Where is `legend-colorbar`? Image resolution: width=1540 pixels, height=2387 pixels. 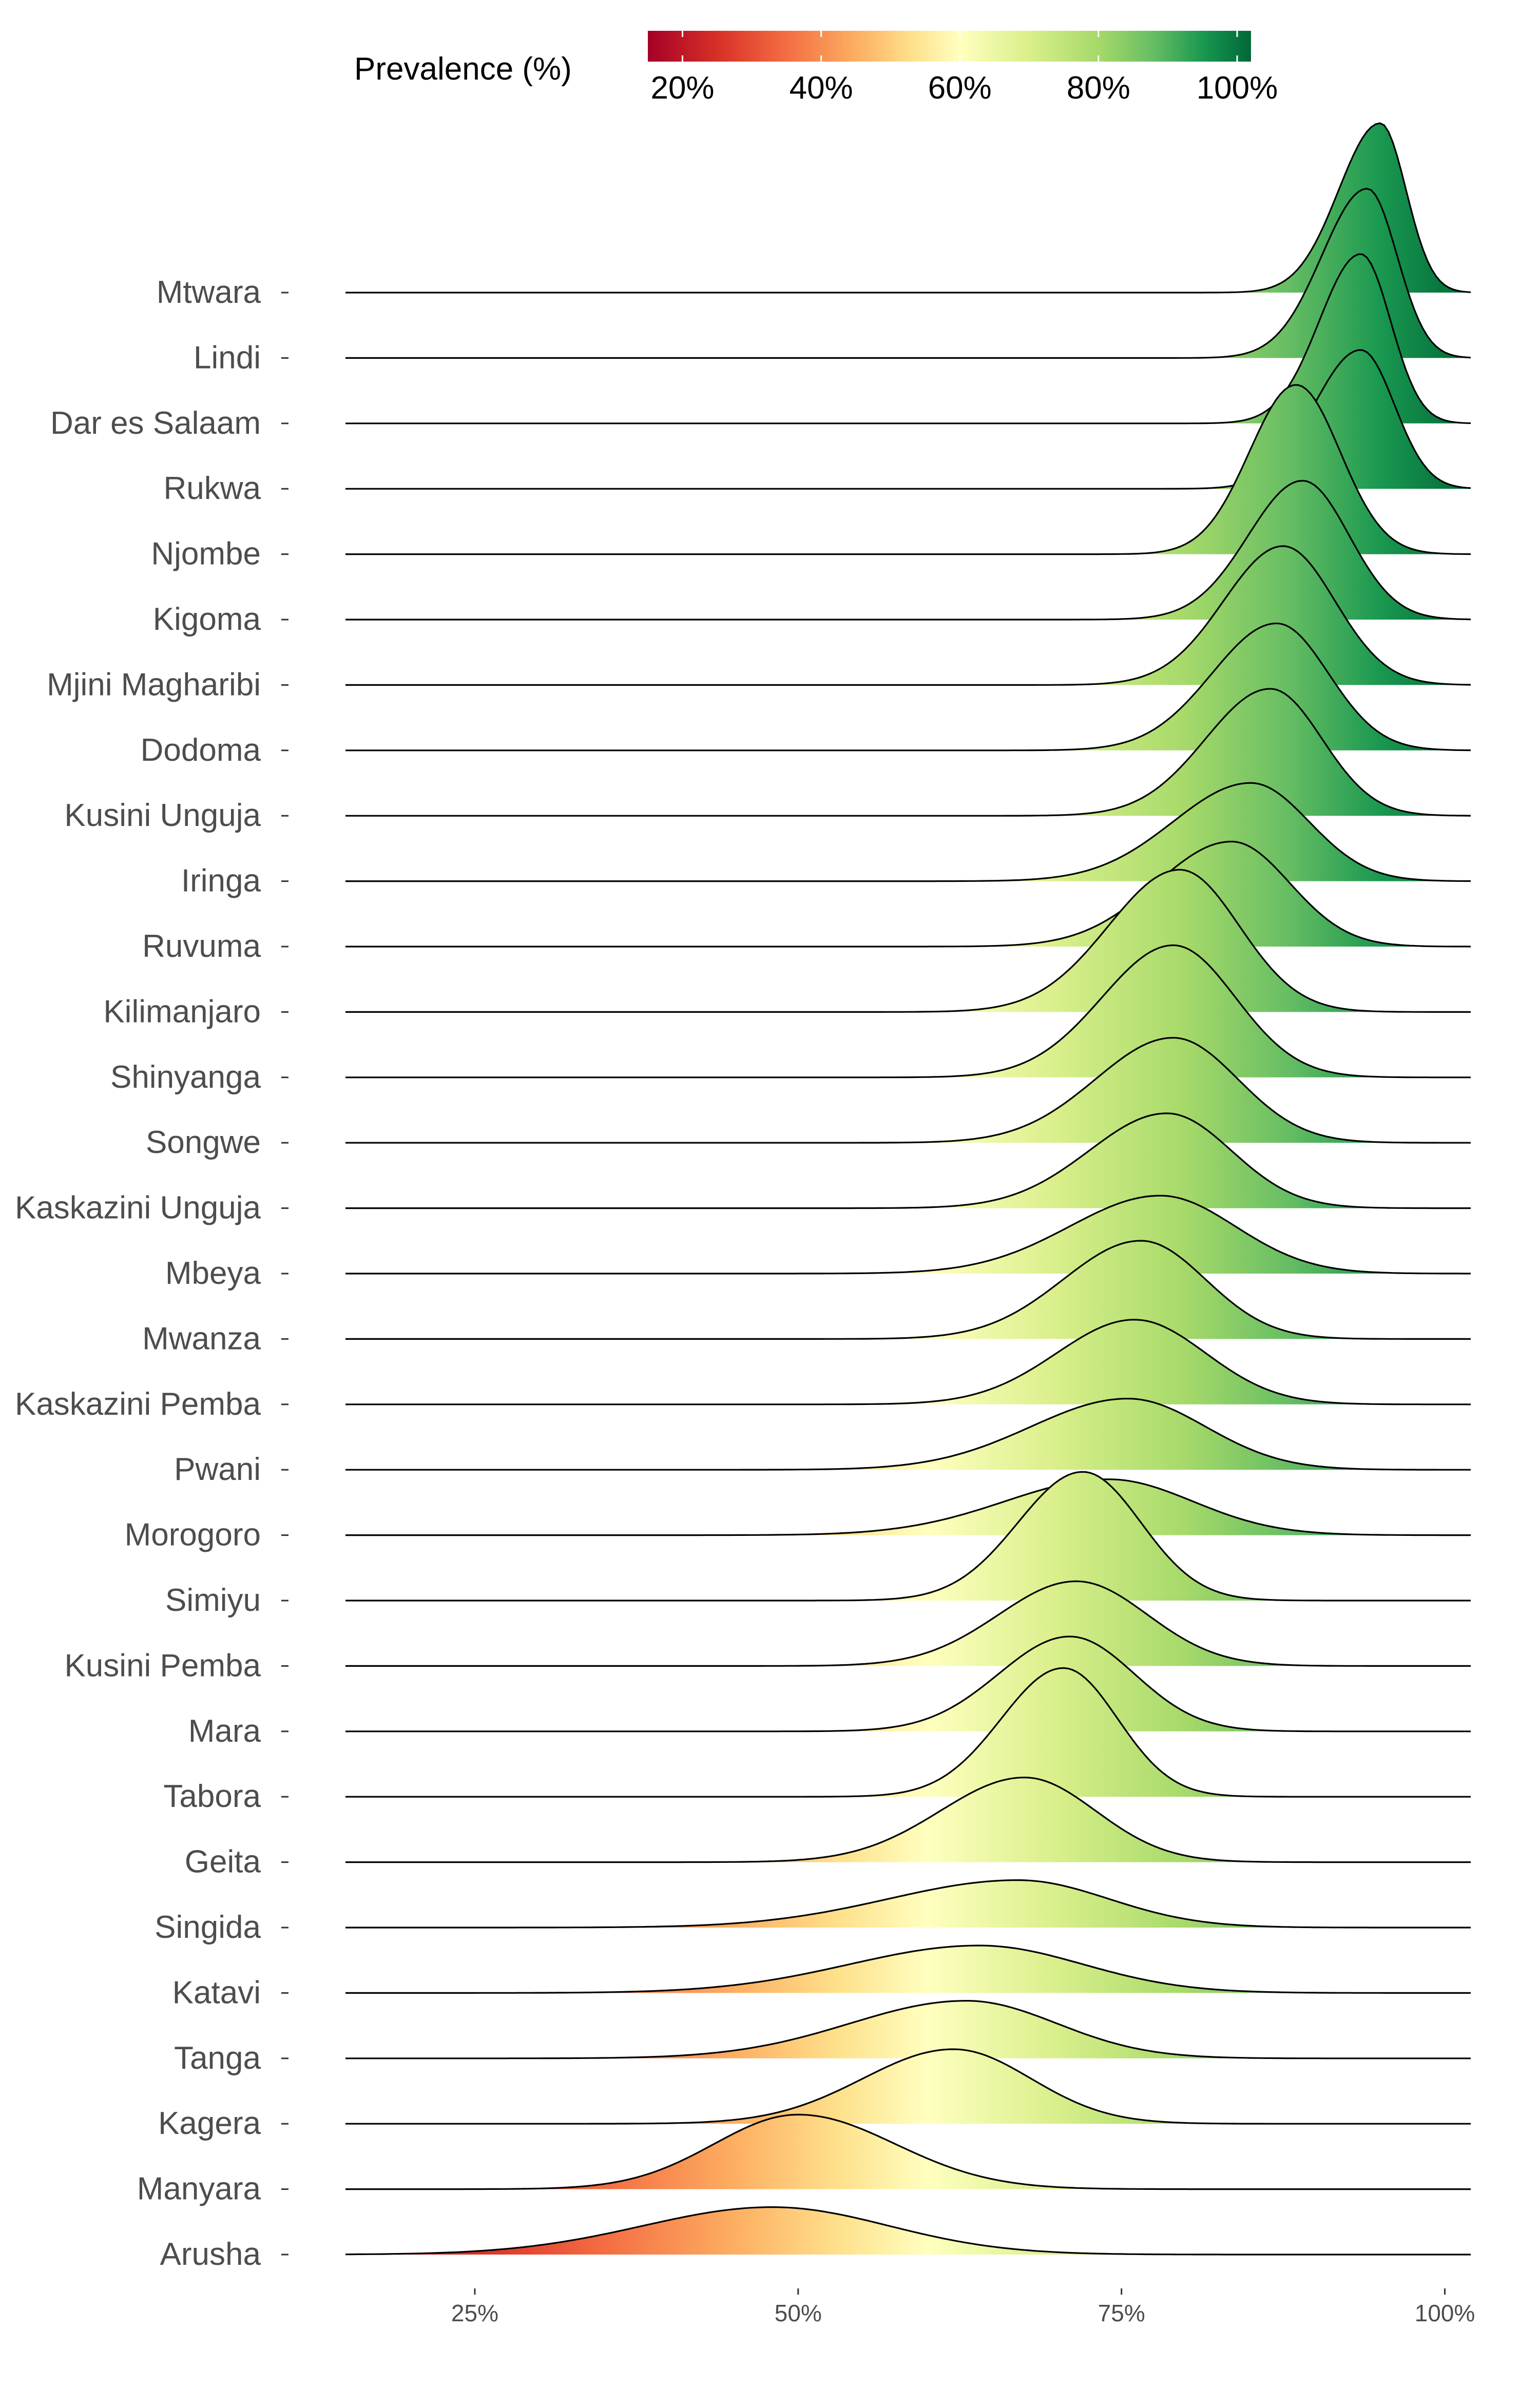
legend-colorbar is located at coordinates (949, 46).